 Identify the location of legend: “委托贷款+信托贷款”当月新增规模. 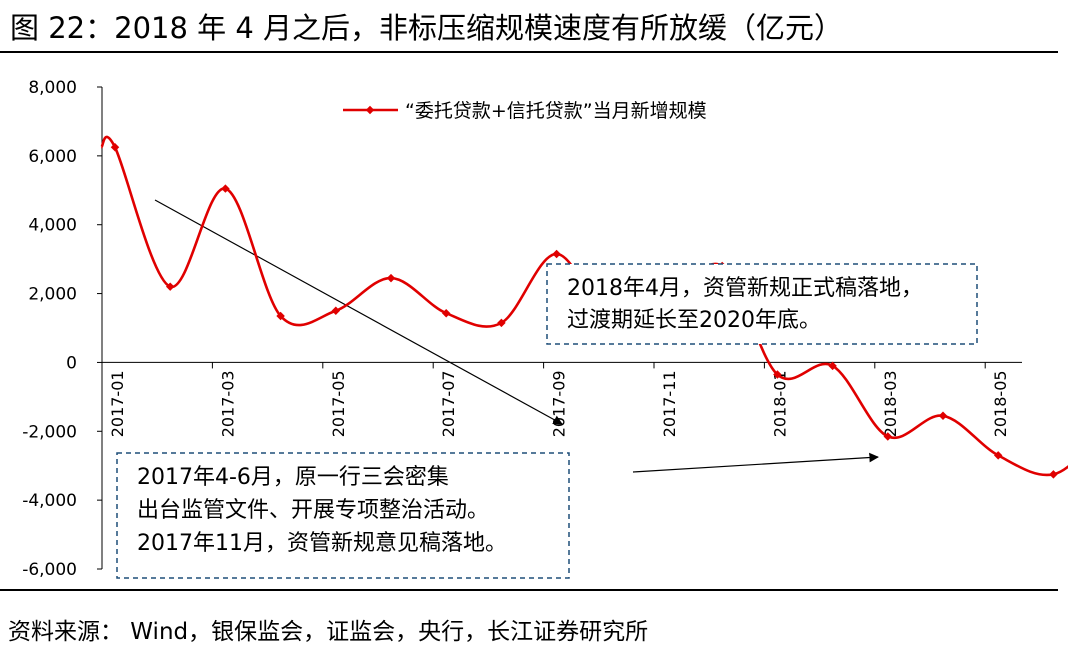
(525, 111).